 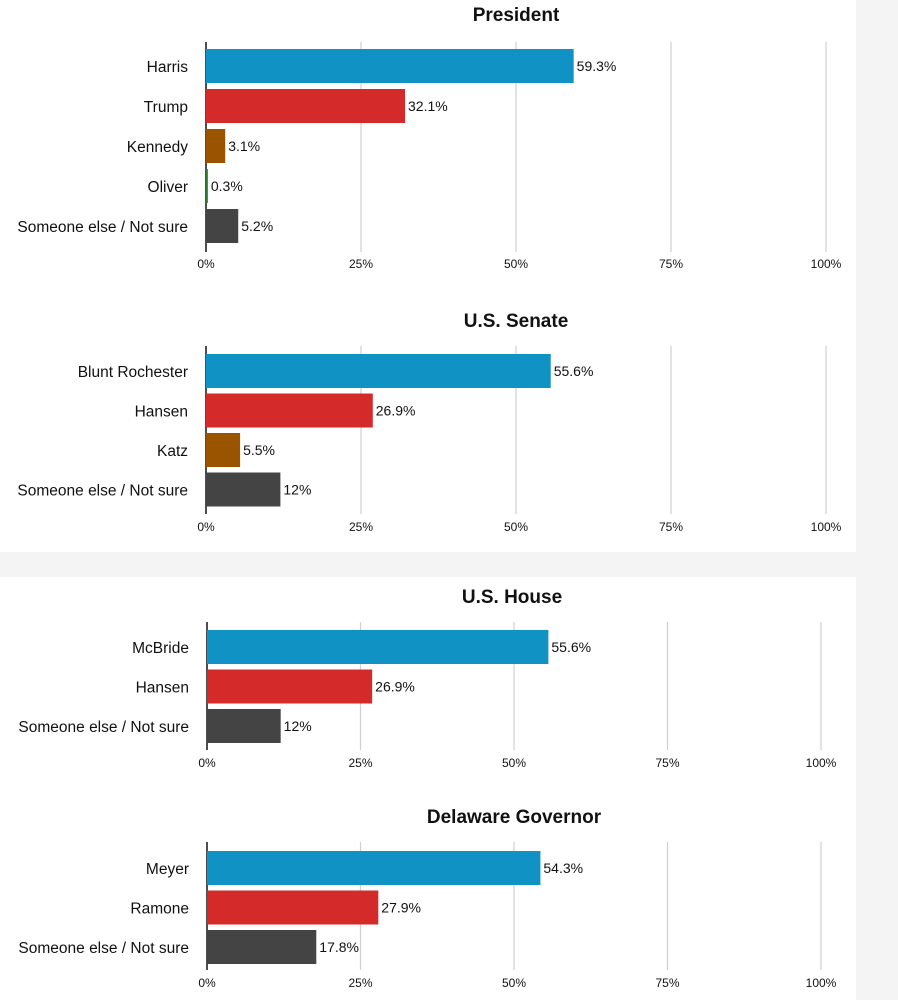 What do you see at coordinates (671, 527) in the screenshot?
I see `u-s-senate-x-tick-label: 75%` at bounding box center [671, 527].